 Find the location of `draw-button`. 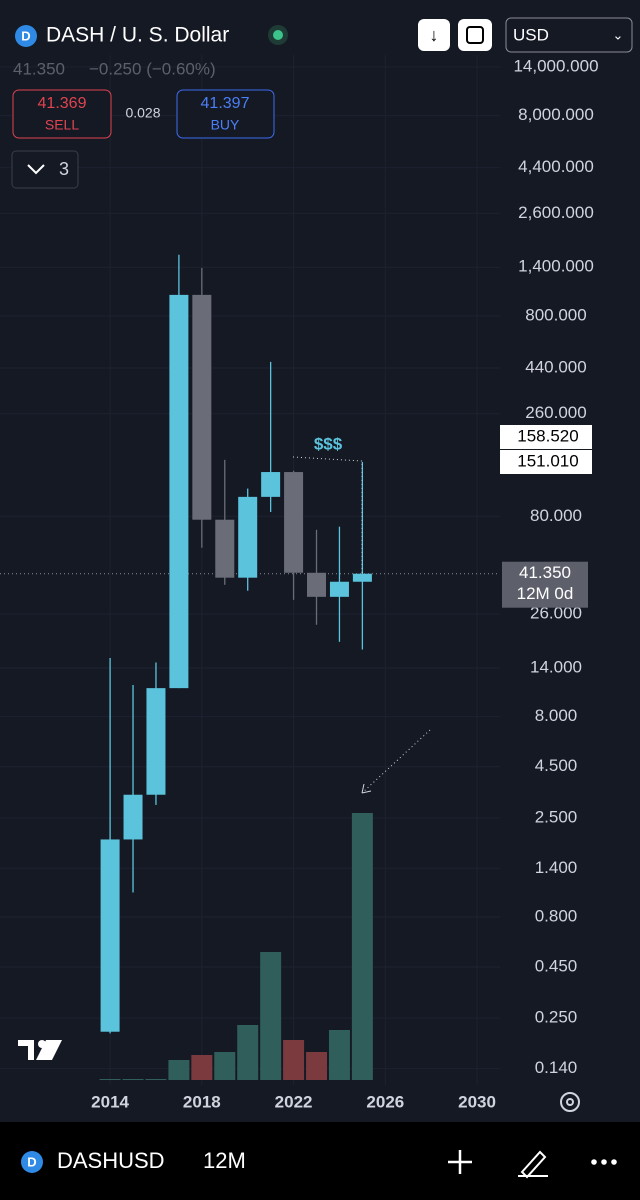

draw-button is located at coordinates (533, 1164).